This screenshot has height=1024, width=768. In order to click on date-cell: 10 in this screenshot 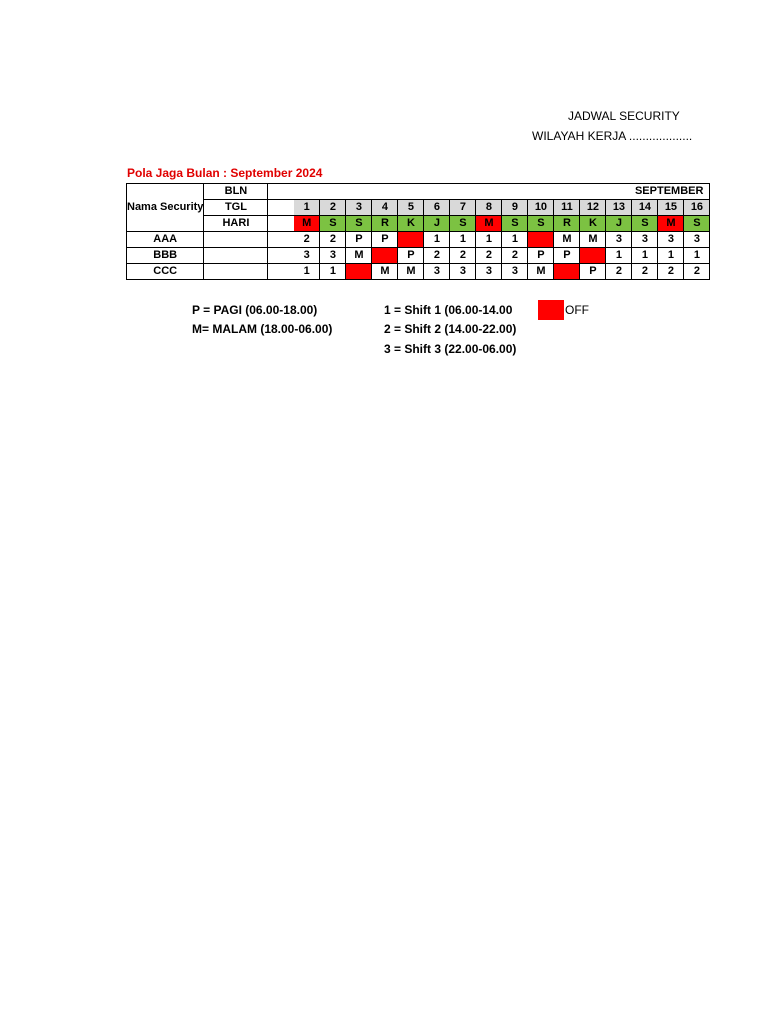, I will do `click(541, 207)`.